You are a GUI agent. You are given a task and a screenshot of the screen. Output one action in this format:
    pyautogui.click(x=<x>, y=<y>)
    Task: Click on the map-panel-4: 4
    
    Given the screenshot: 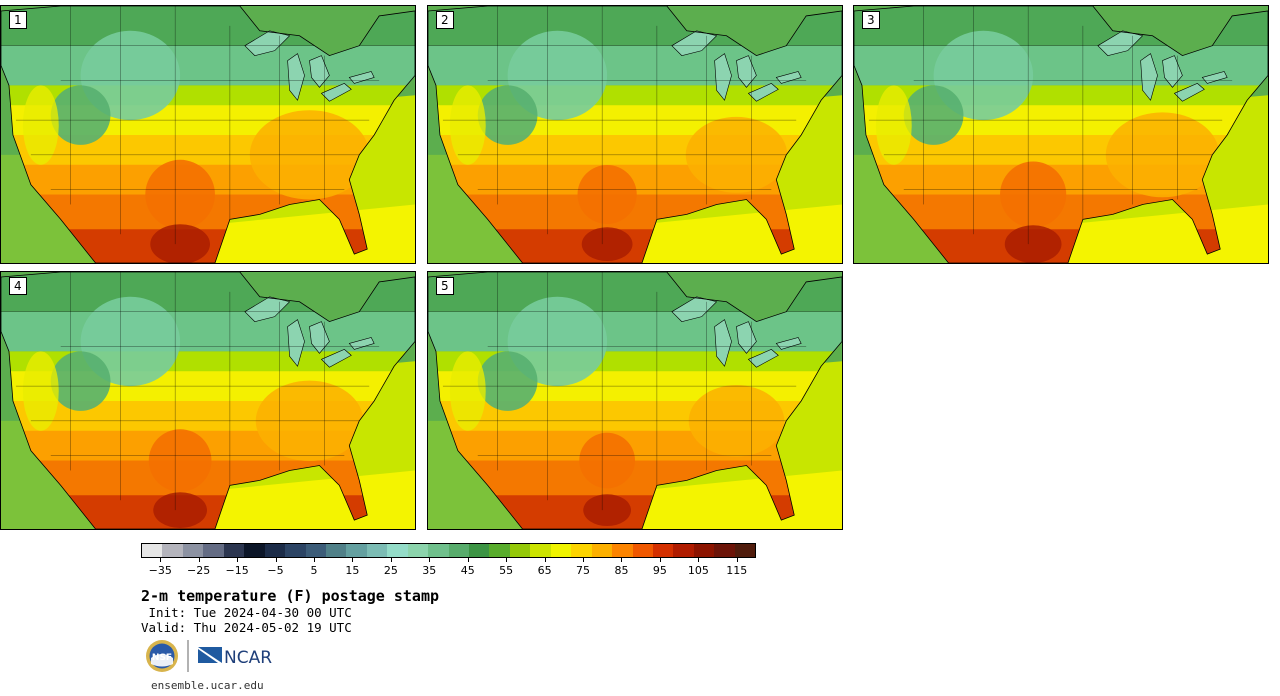 What is the action you would take?
    pyautogui.click(x=208, y=400)
    